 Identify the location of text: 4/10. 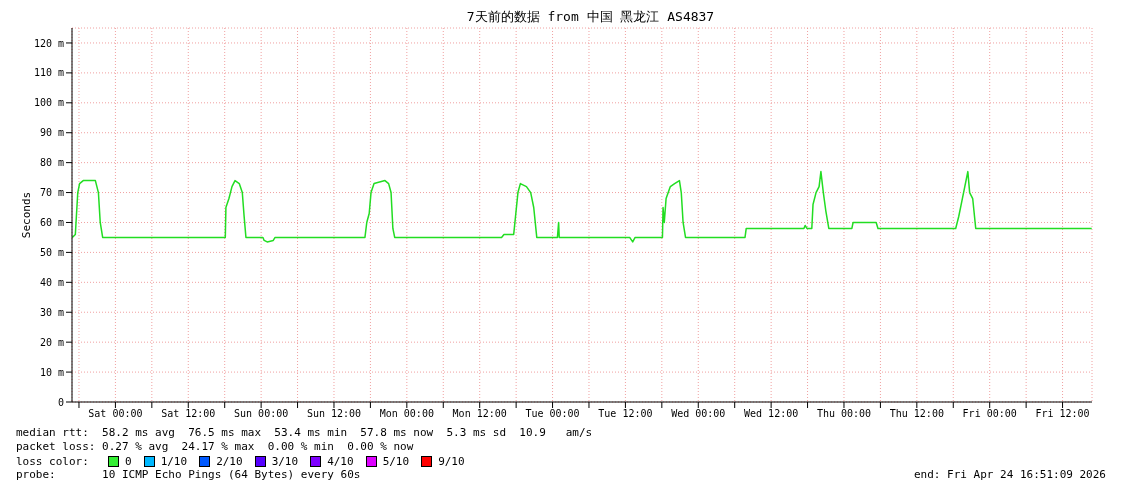
(340, 461).